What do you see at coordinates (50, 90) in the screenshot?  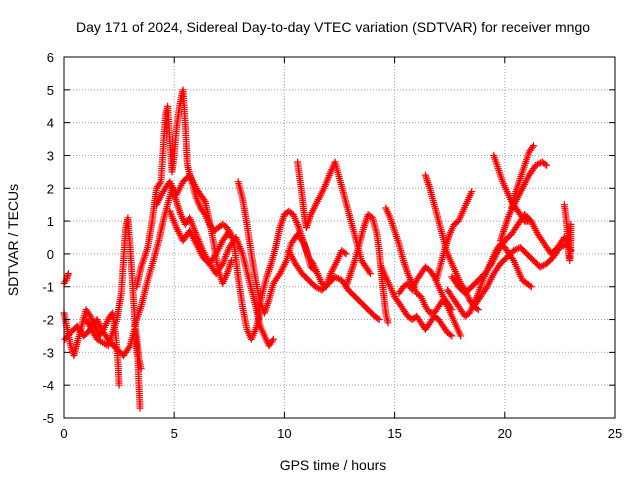 I see `y-tick-label: 5` at bounding box center [50, 90].